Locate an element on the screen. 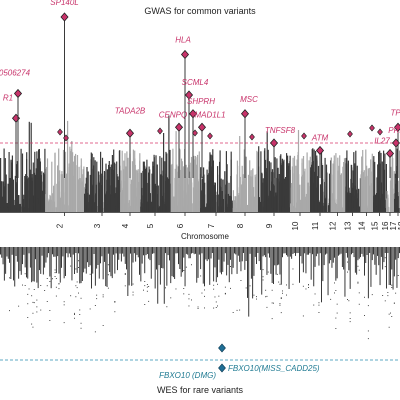 Image resolution: width=400 pixels, height=400 pixels. gwas-hit-label-8: MAD1L1 is located at coordinates (209, 114).